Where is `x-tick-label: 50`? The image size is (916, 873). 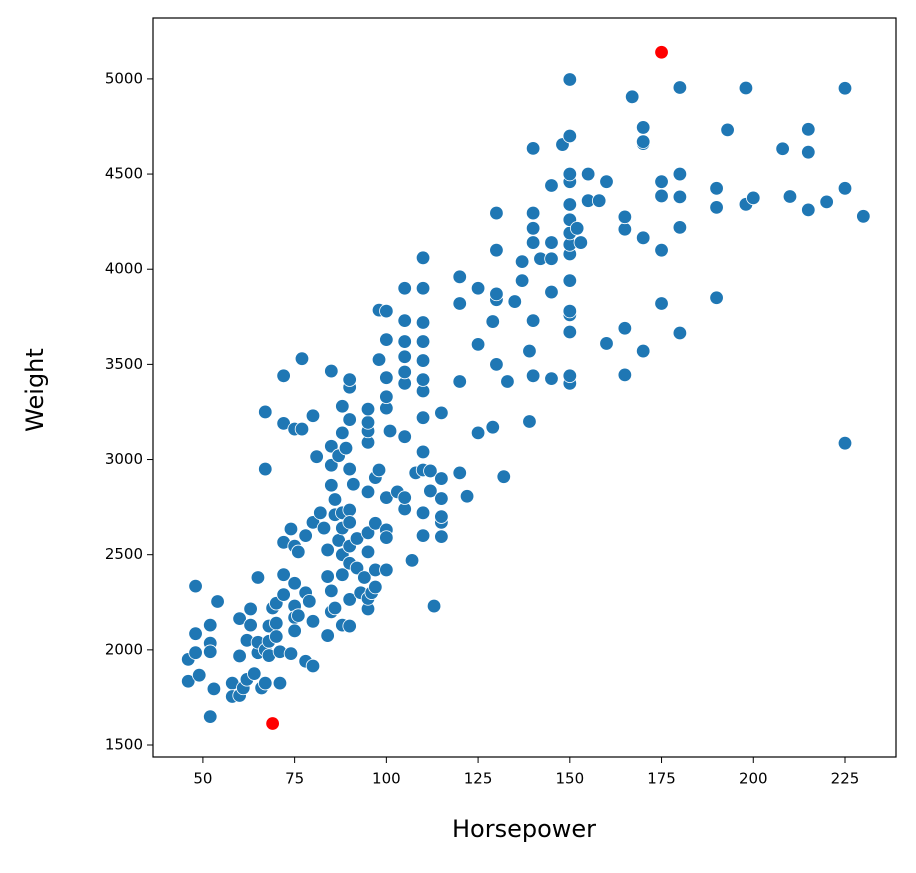 x-tick-label: 50 is located at coordinates (202, 779).